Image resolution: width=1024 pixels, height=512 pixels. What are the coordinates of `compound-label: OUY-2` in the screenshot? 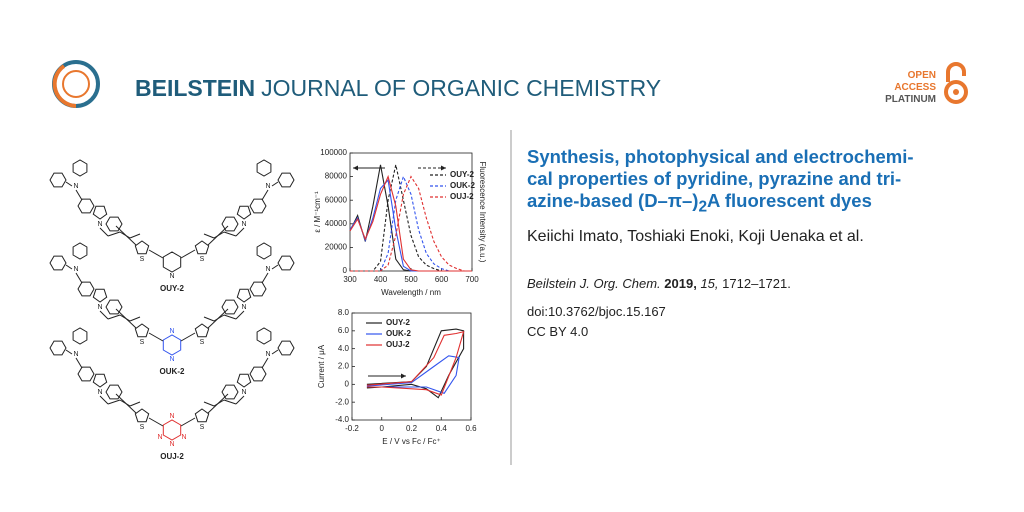 It's located at (172, 288).